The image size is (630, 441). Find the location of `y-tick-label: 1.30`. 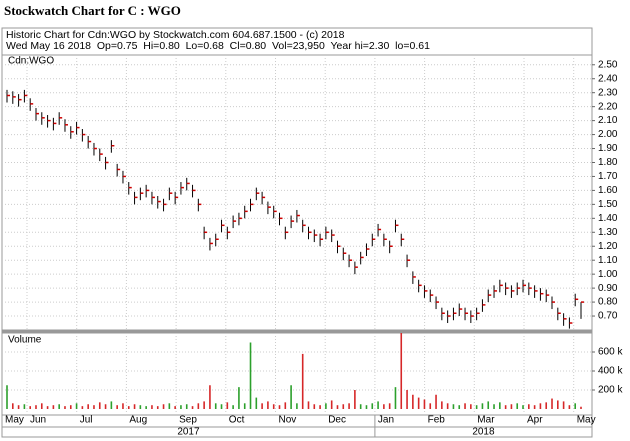

y-tick-label: 1.30 is located at coordinates (608, 232).